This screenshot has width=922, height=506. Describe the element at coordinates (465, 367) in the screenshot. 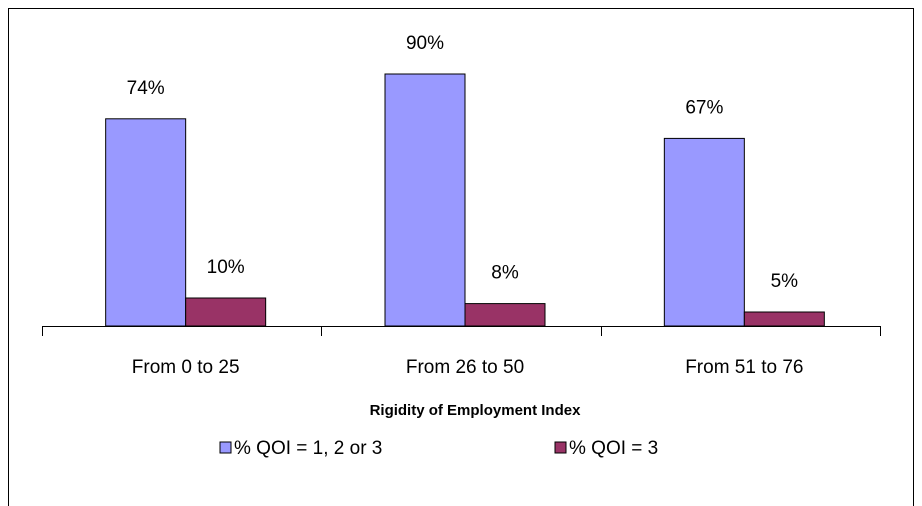

I see `x-tick-label: From 26 to 50` at that location.